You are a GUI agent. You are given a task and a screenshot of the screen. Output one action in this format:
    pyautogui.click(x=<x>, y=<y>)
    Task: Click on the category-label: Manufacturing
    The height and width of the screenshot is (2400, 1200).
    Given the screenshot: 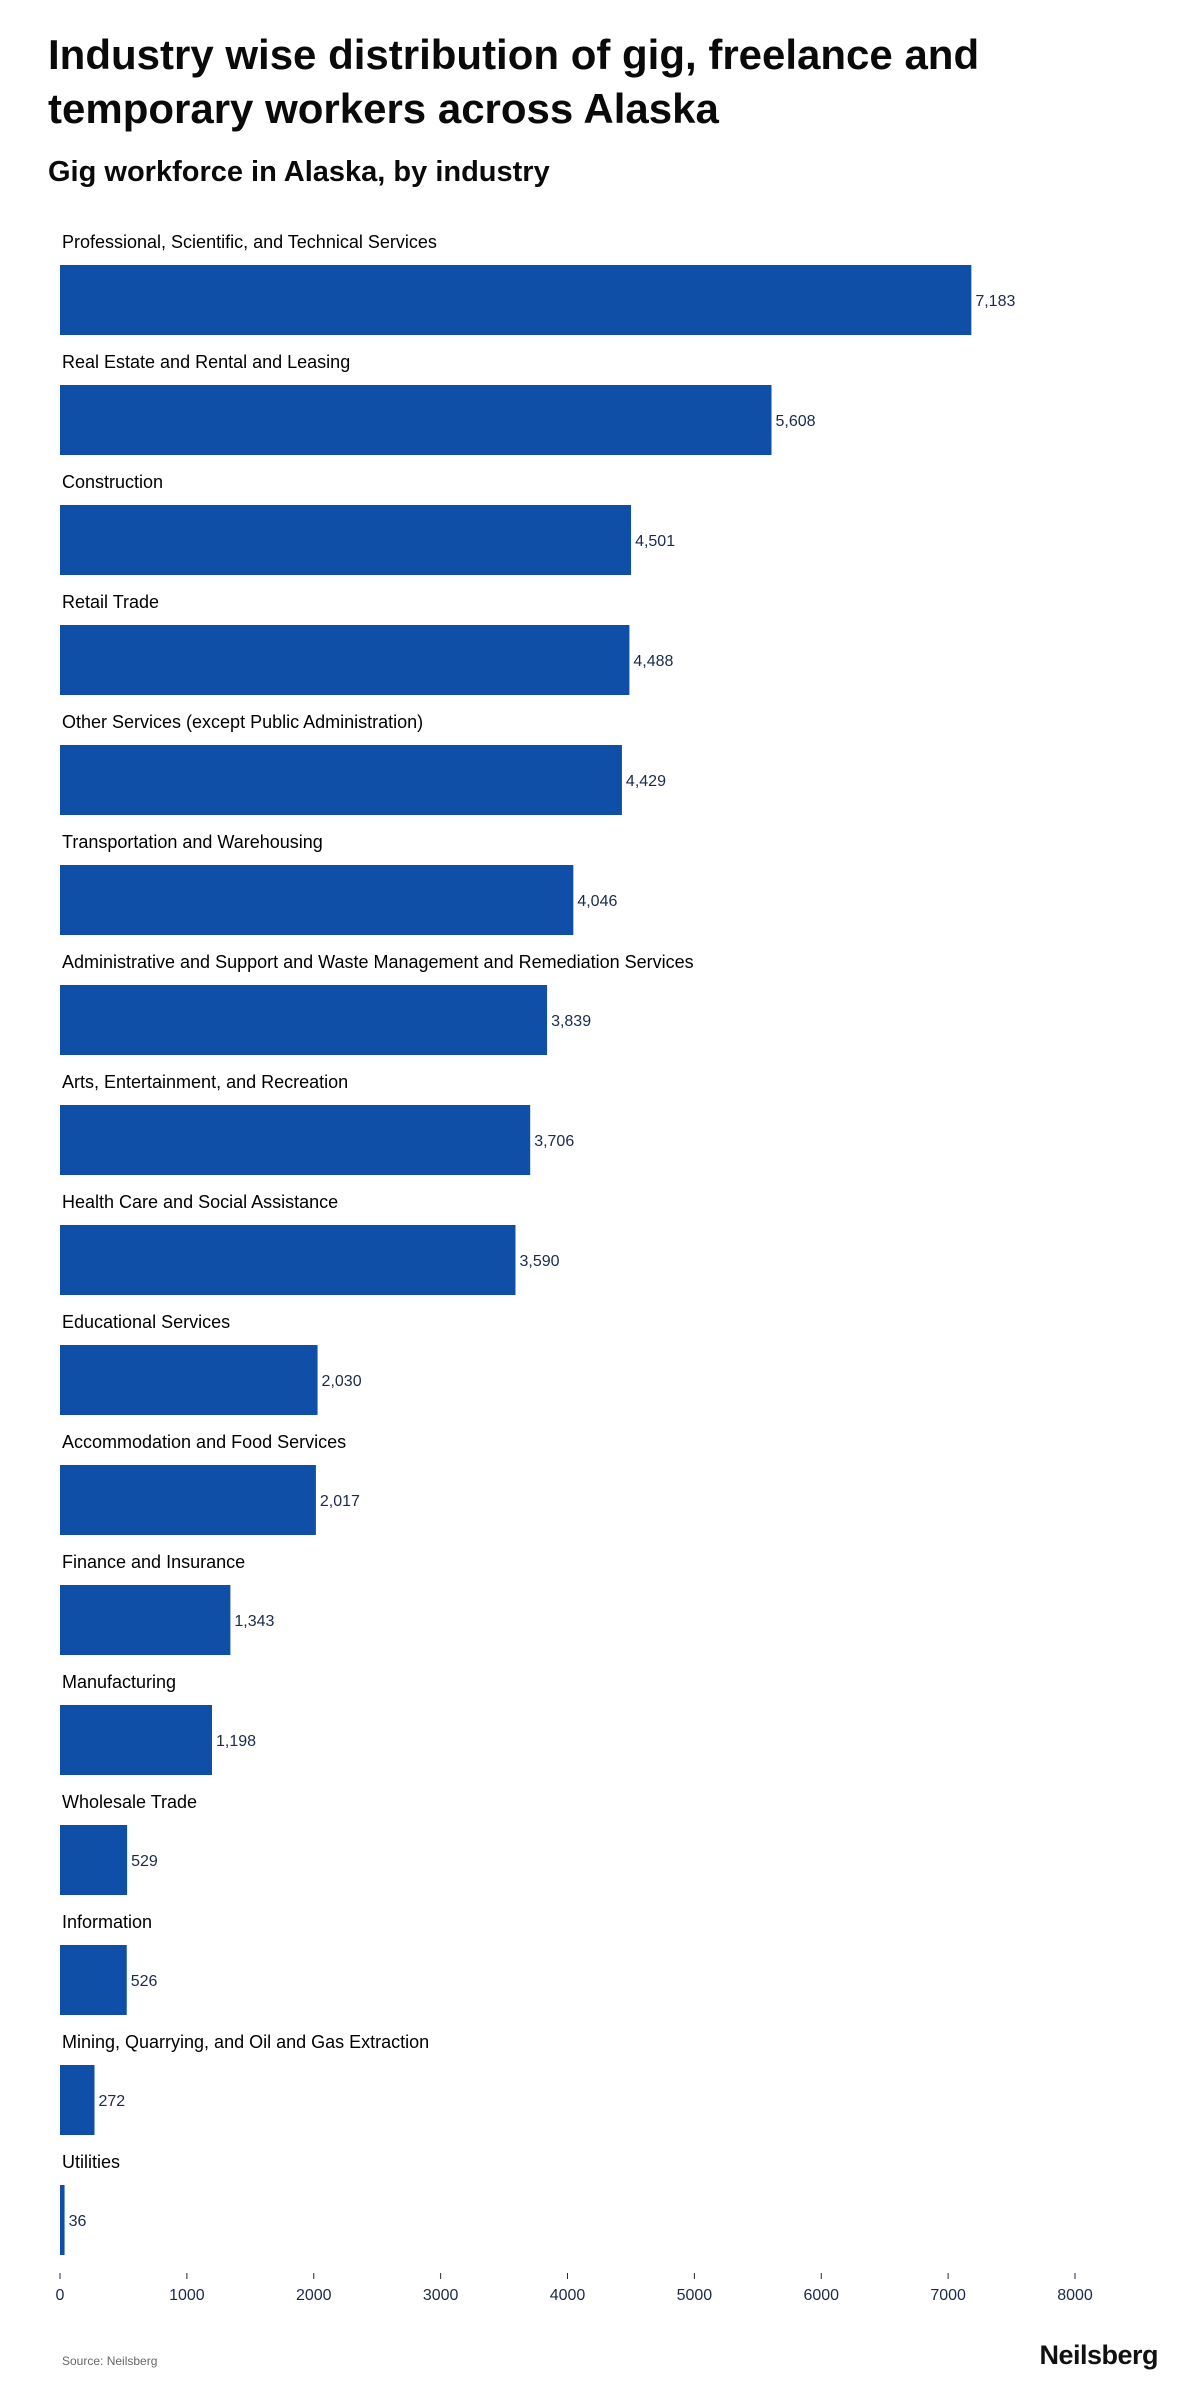 What is the action you would take?
    pyautogui.click(x=119, y=1682)
    